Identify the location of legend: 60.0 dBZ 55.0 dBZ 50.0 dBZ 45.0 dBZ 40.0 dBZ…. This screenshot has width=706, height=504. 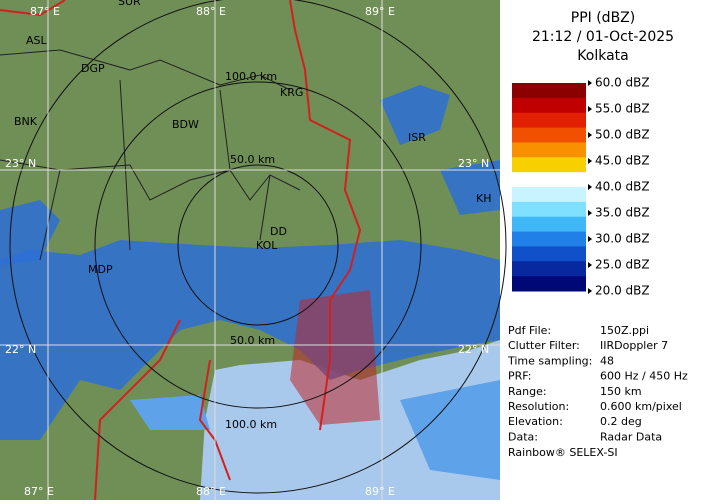
(581, 187).